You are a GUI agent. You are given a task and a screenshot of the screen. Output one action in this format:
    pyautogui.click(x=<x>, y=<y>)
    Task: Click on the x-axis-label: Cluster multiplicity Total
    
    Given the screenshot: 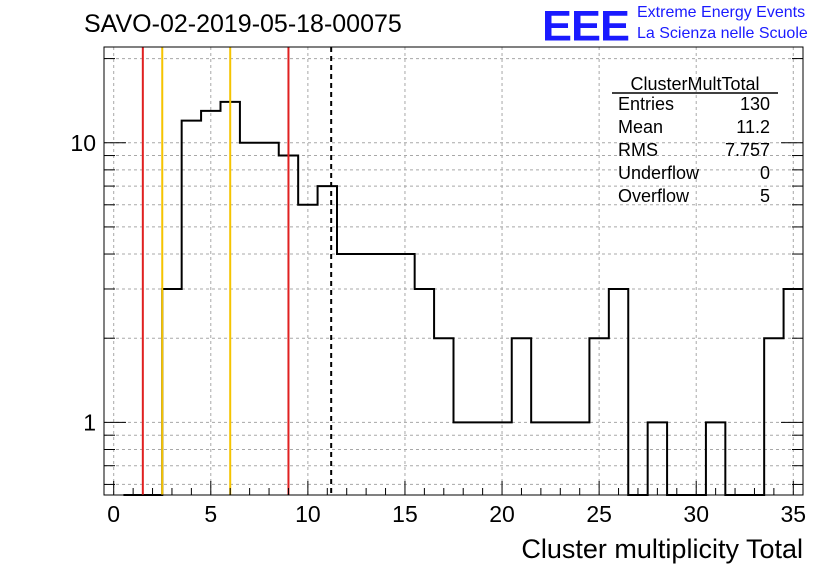 What is the action you would take?
    pyautogui.click(x=662, y=549)
    